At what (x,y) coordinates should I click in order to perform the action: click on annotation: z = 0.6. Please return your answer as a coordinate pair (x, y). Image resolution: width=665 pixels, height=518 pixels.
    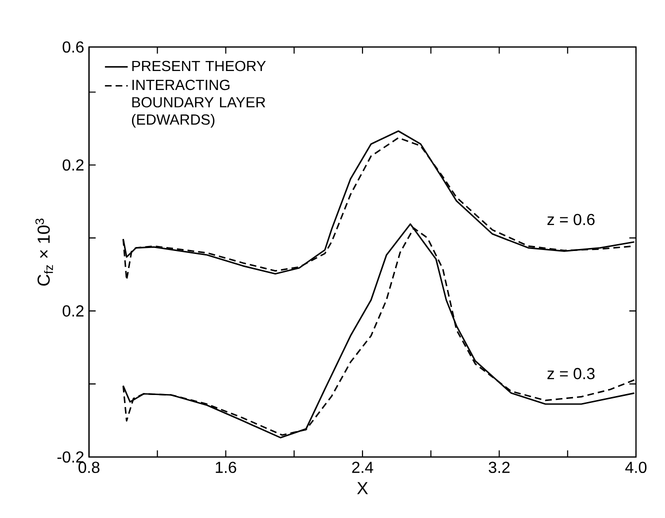
    Looking at the image, I should click on (571, 220).